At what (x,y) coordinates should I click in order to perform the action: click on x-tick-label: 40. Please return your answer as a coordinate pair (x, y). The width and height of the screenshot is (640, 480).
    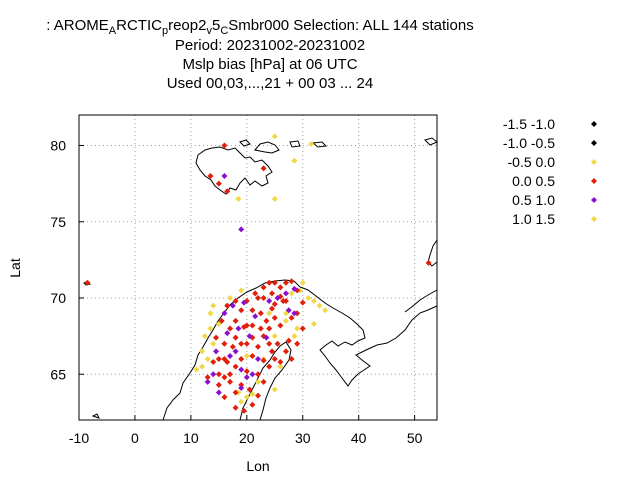
    Looking at the image, I should click on (359, 438).